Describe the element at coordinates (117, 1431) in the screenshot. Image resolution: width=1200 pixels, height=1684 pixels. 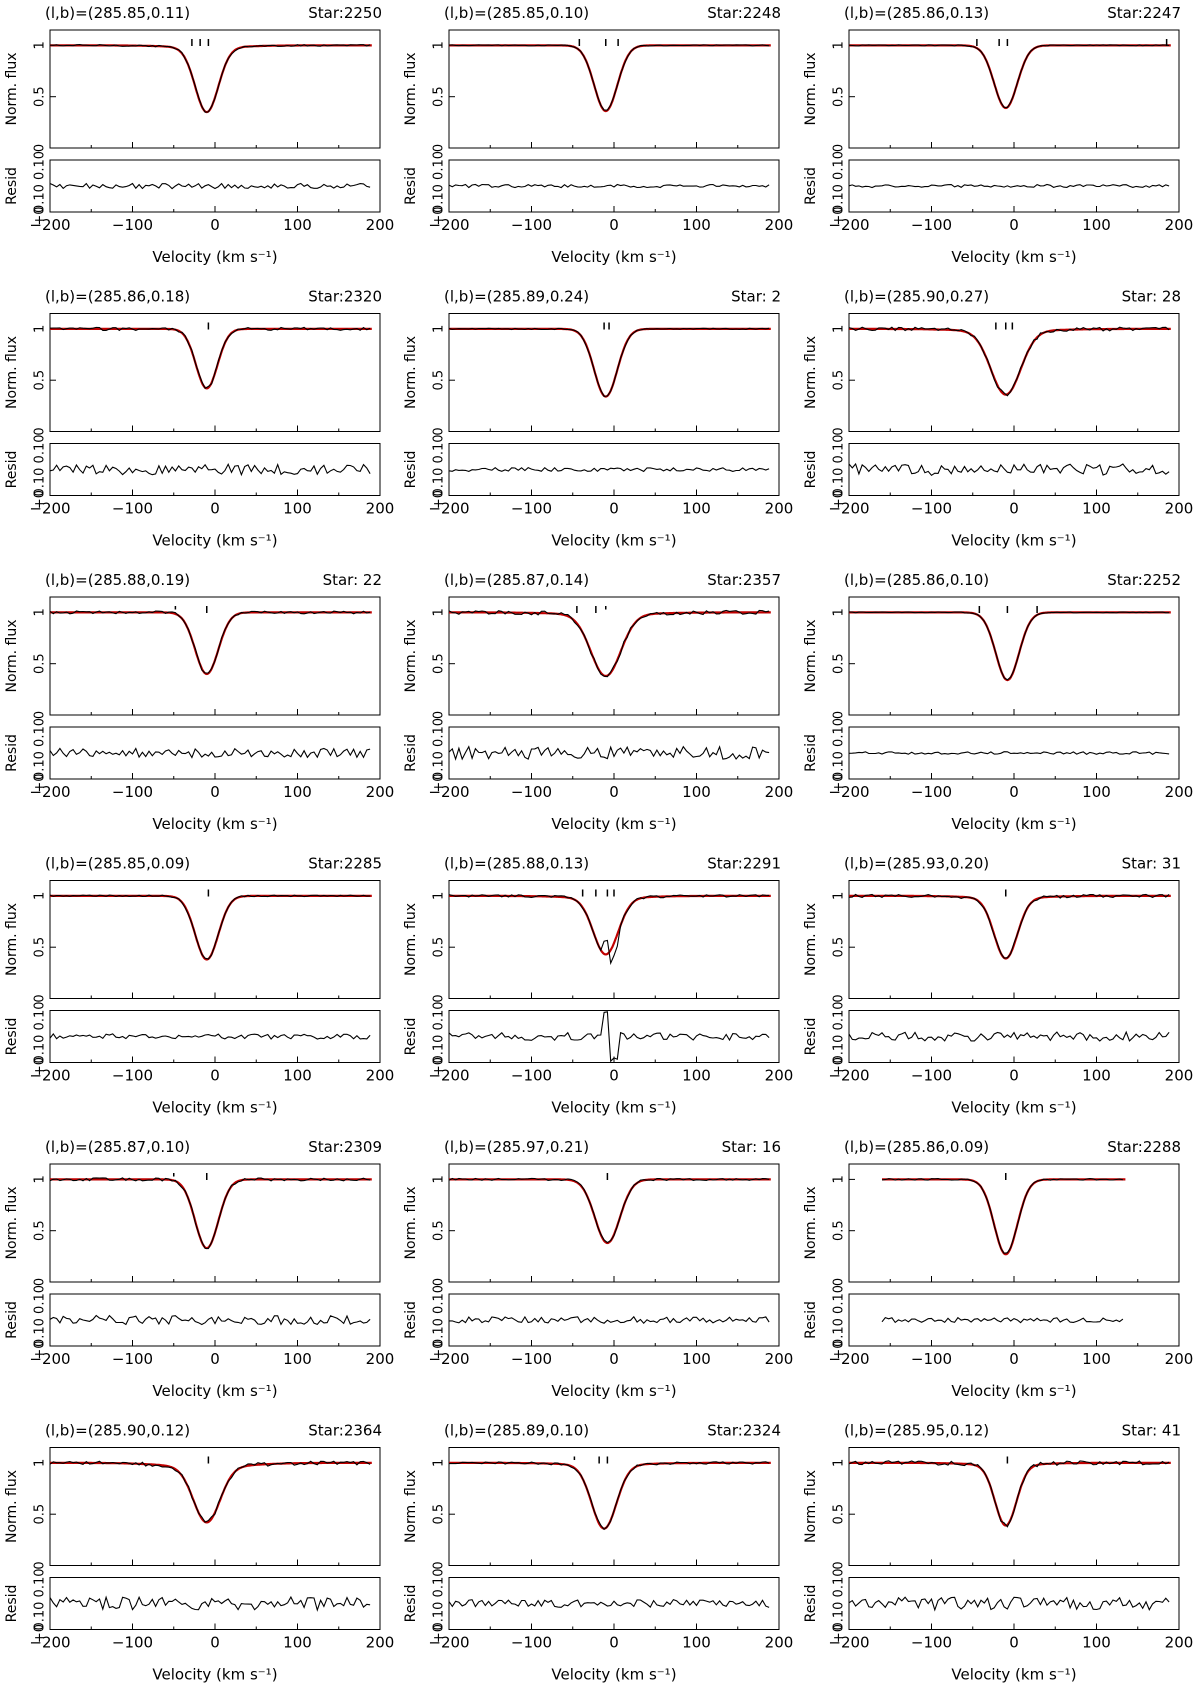
I see `panel-coordinates: (l,b)=(285.90,0.12)` at that location.